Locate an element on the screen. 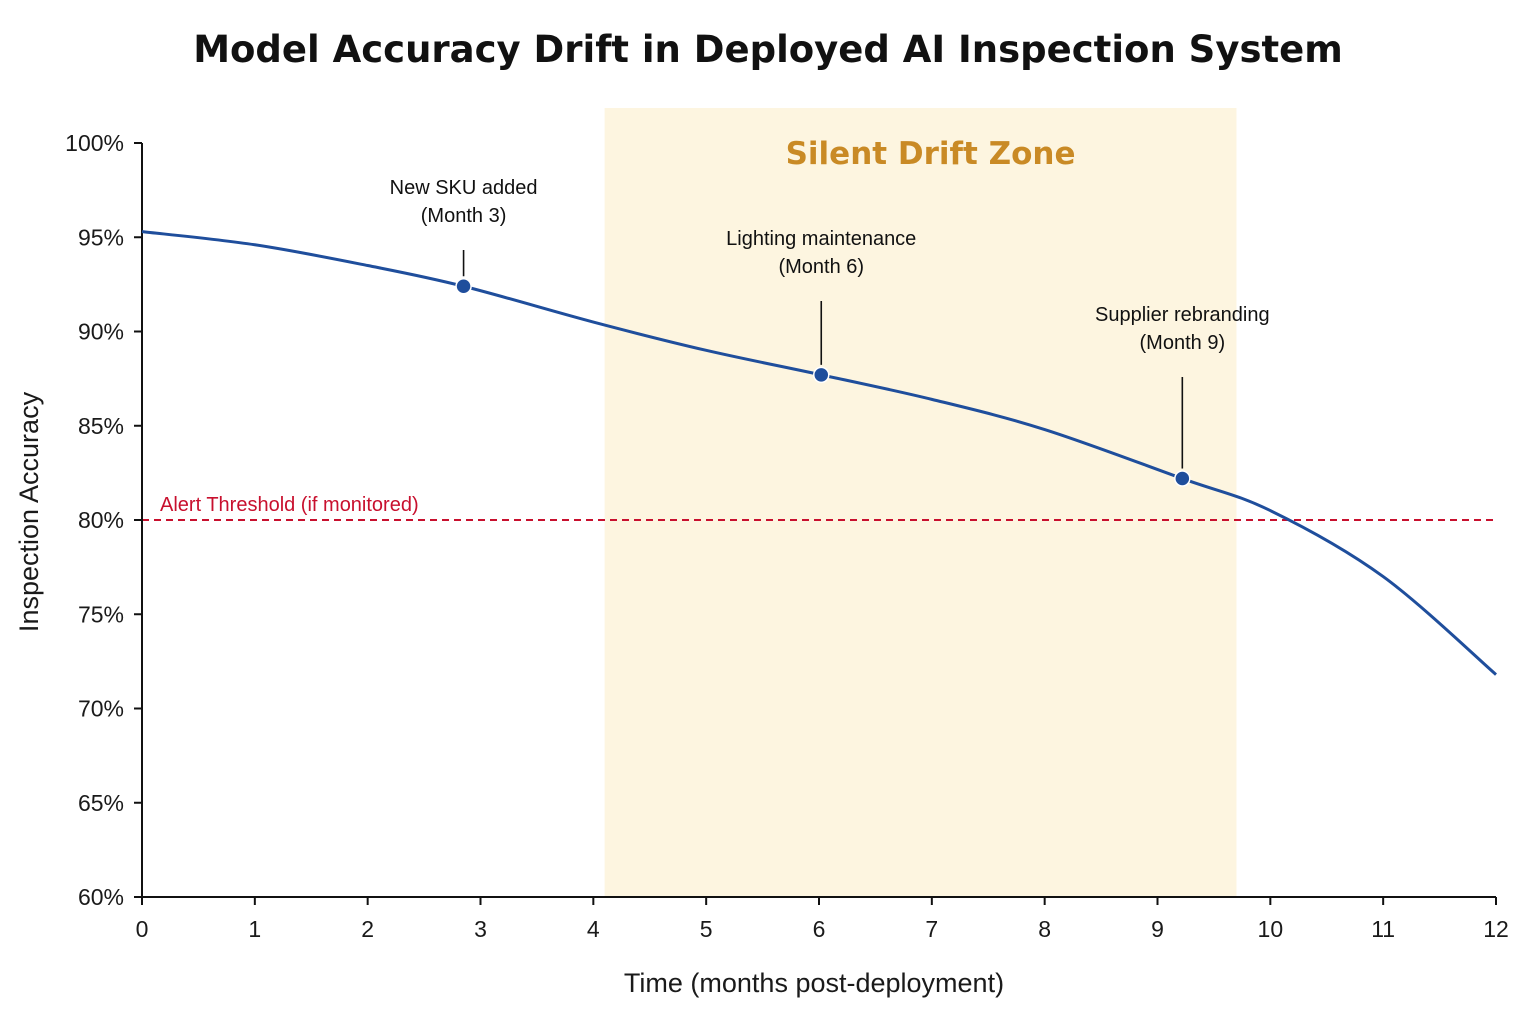 The width and height of the screenshot is (1536, 1024). x-tick-label: 9 is located at coordinates (1157, 929).